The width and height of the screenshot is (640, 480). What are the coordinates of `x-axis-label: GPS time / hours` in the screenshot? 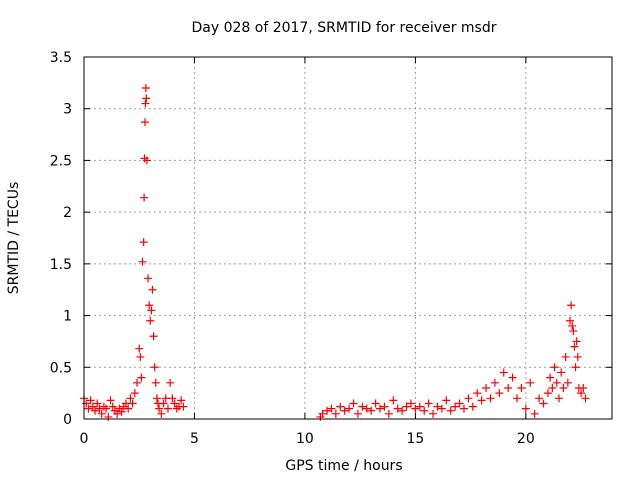 It's located at (343, 466).